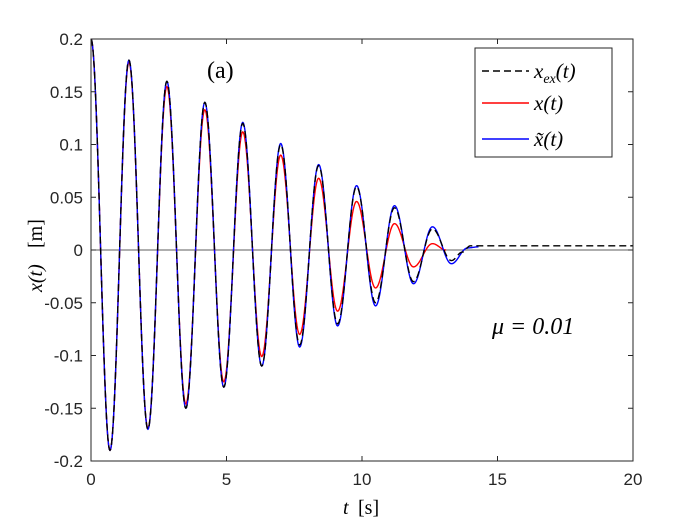 This screenshot has height=525, width=700. Describe the element at coordinates (66, 92) in the screenshot. I see `y-tick-label: 0.15` at that location.